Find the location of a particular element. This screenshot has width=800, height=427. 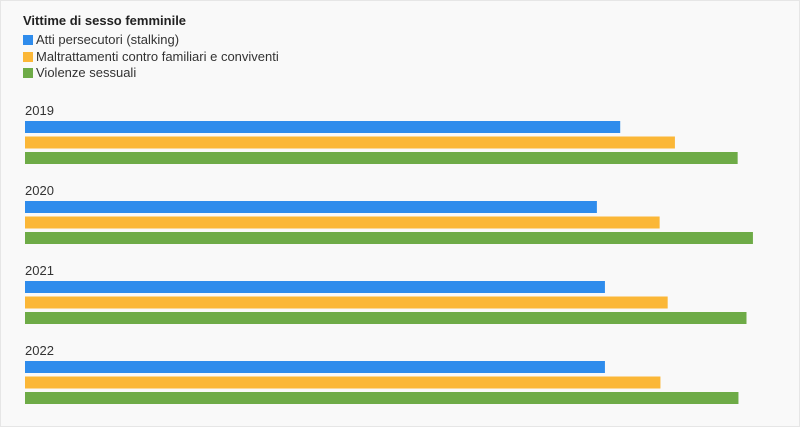

legend-item-stalking: Atti persecutori (stalking) is located at coordinates (151, 40).